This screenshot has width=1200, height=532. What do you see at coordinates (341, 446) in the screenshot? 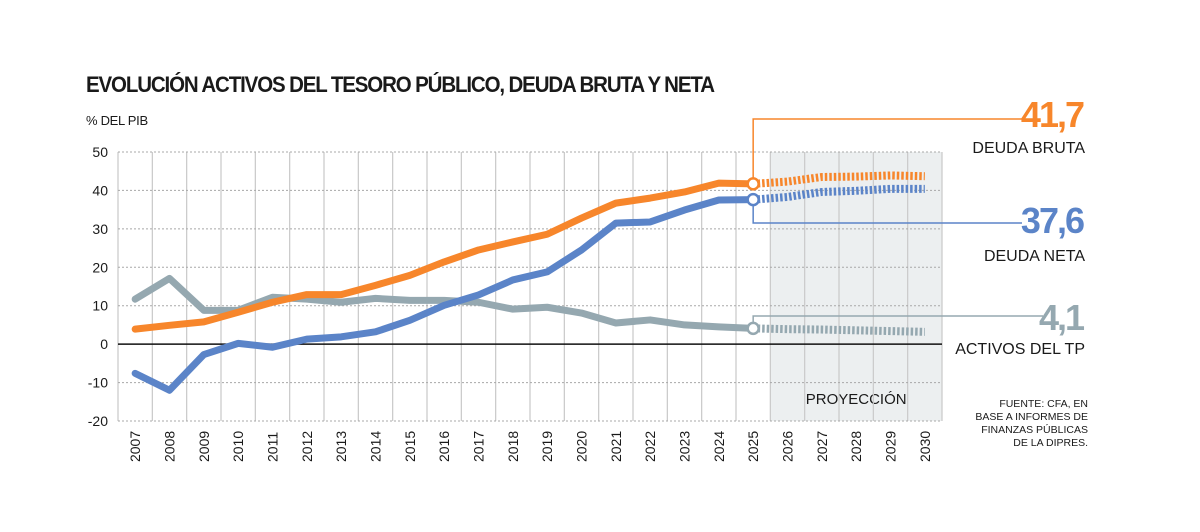
I see `x-tick-label: 2013` at bounding box center [341, 446].